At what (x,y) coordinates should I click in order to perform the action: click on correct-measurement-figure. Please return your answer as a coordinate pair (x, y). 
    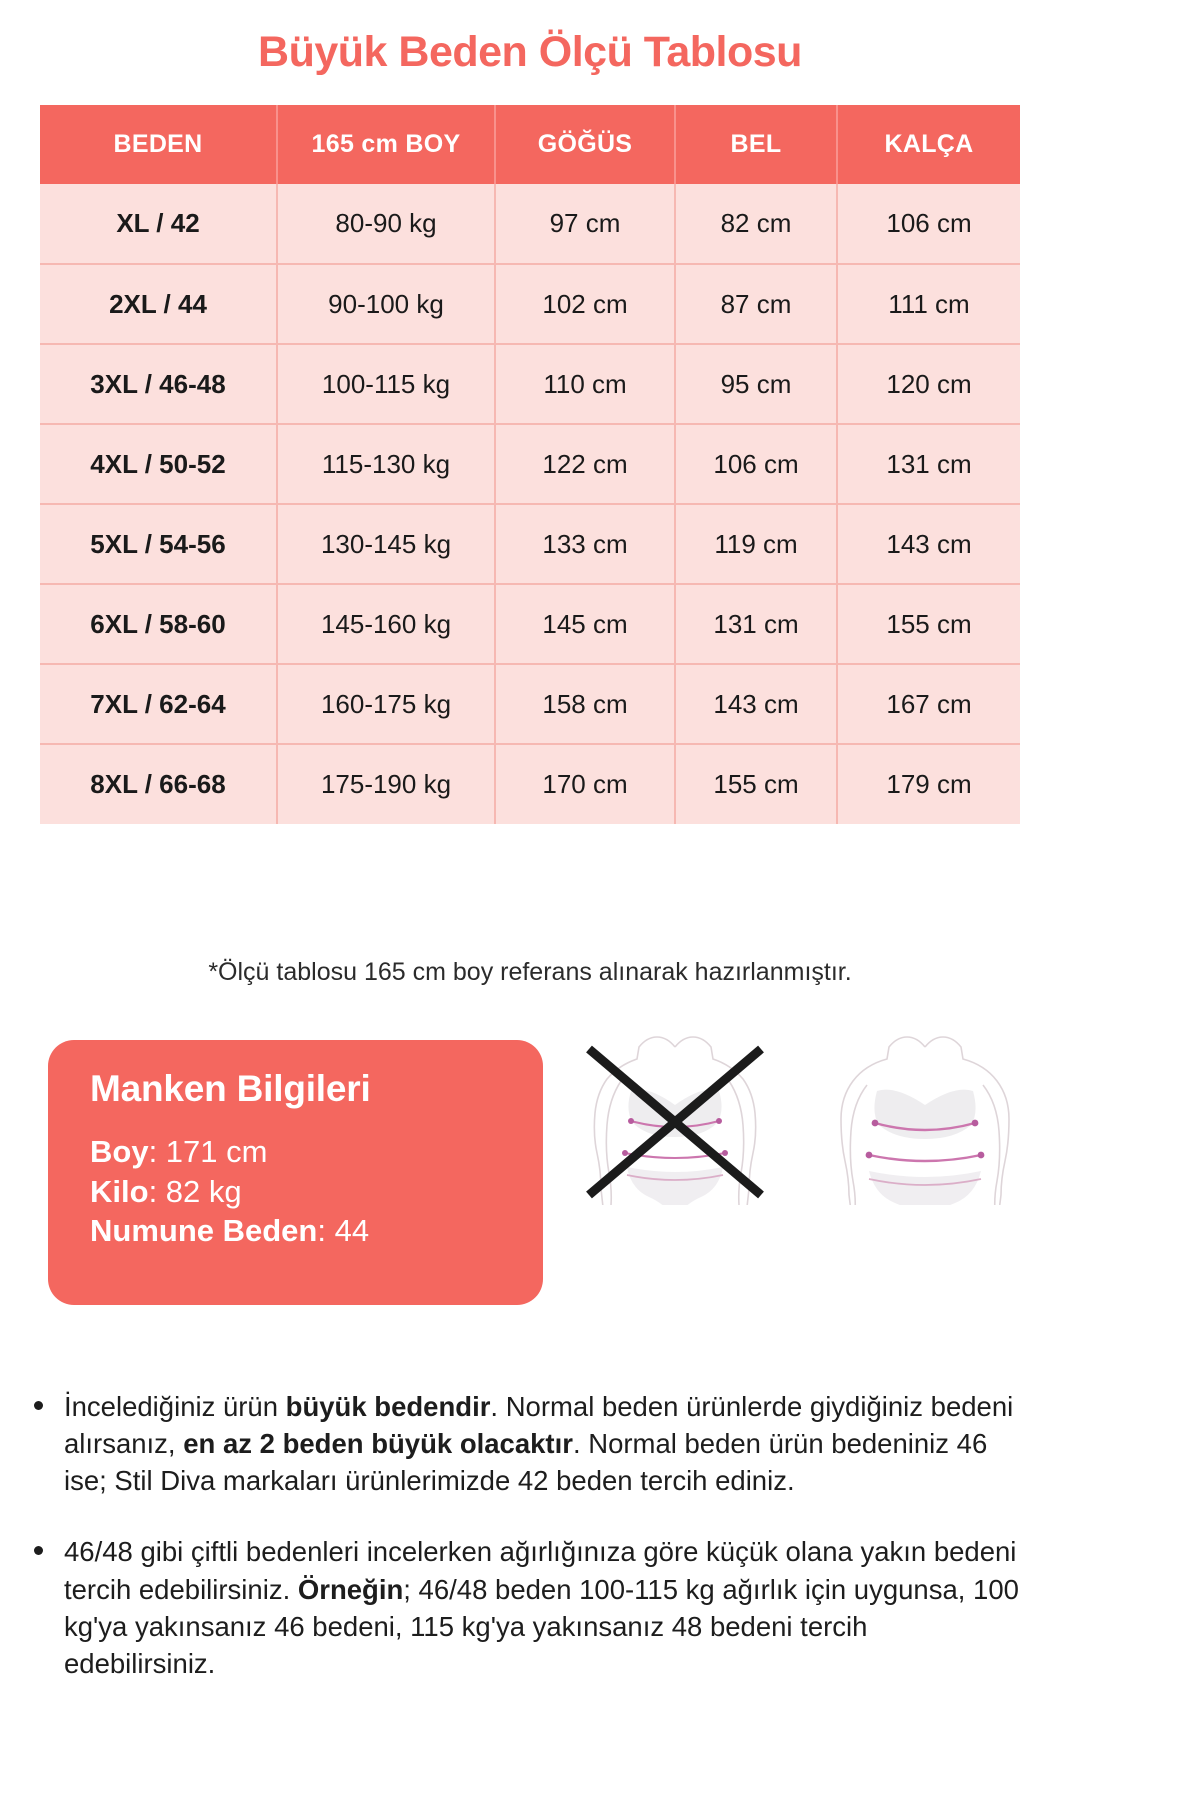
    Looking at the image, I should click on (925, 1120).